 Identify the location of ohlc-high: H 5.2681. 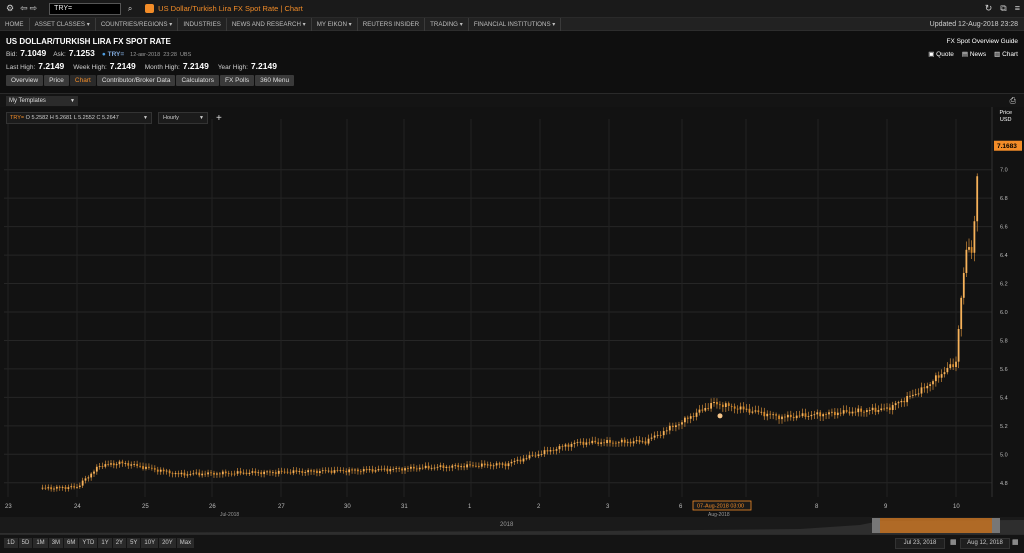
(61, 118).